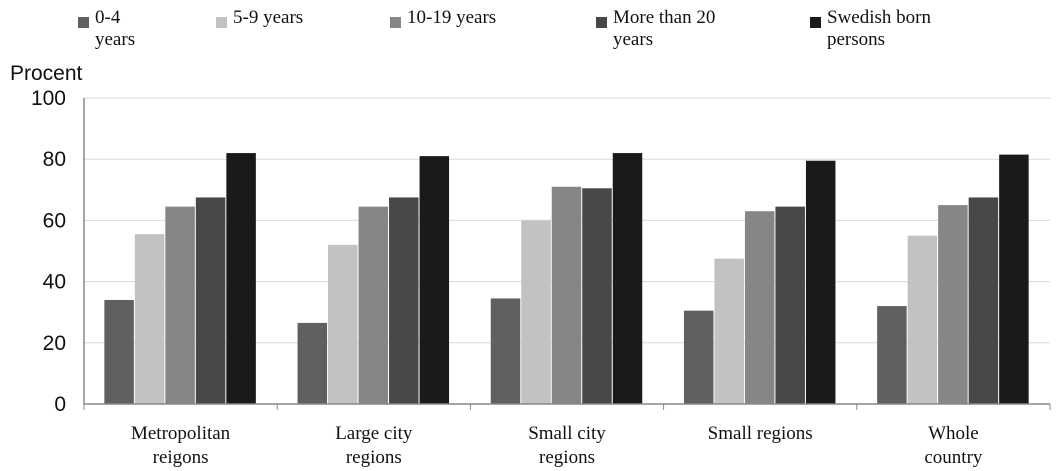 This screenshot has width=1058, height=471. Describe the element at coordinates (54, 159) in the screenshot. I see `y-tick-label-80: 80` at that location.